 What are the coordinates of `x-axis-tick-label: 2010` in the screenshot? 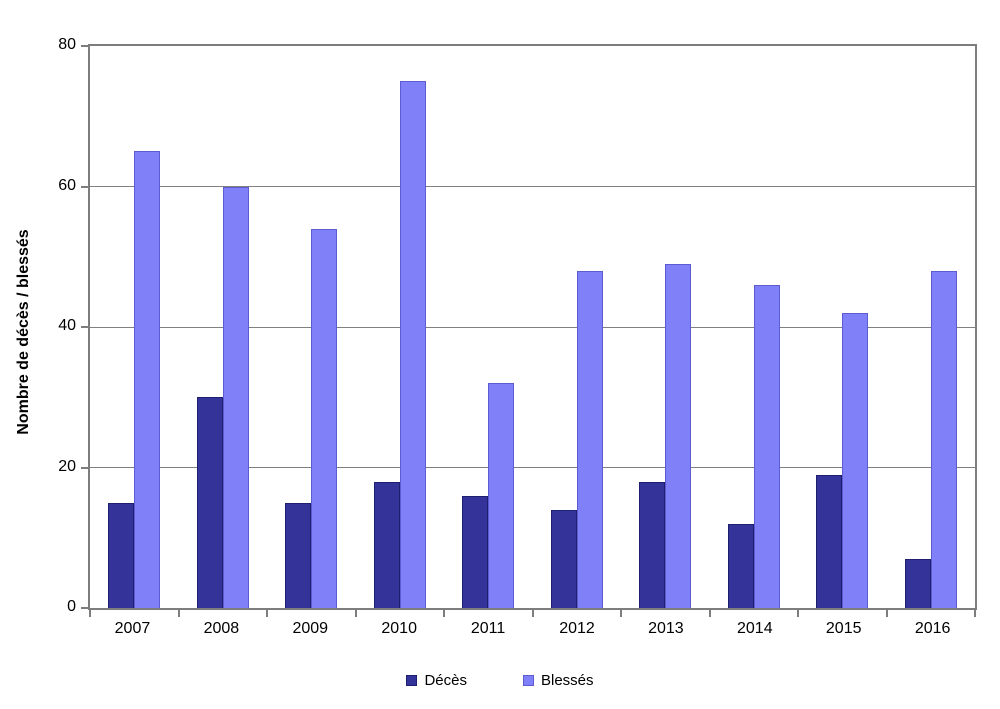 It's located at (399, 628).